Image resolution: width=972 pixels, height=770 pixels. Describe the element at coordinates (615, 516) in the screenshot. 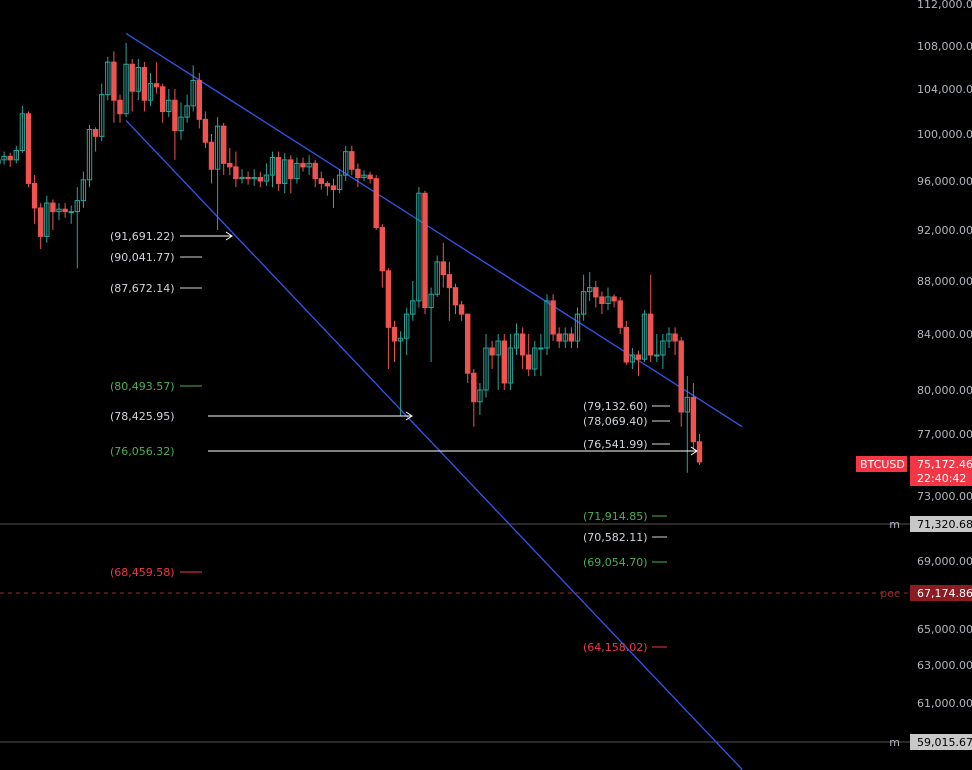

I see `annotation-label: (71,914.85)` at that location.